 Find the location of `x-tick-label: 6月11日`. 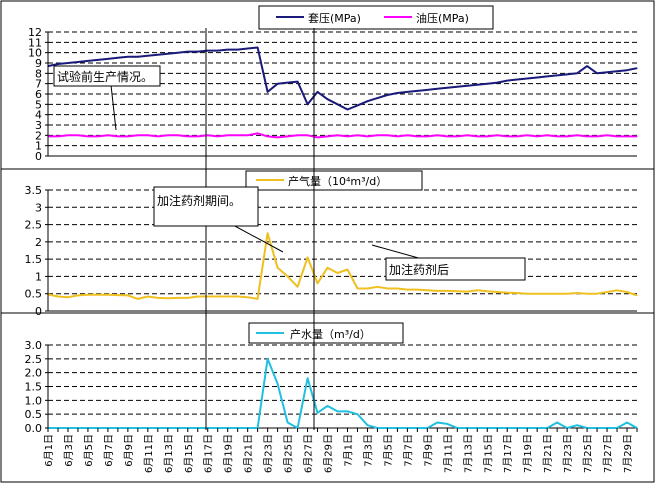

x-tick-label: 6月11日 is located at coordinates (149, 453).